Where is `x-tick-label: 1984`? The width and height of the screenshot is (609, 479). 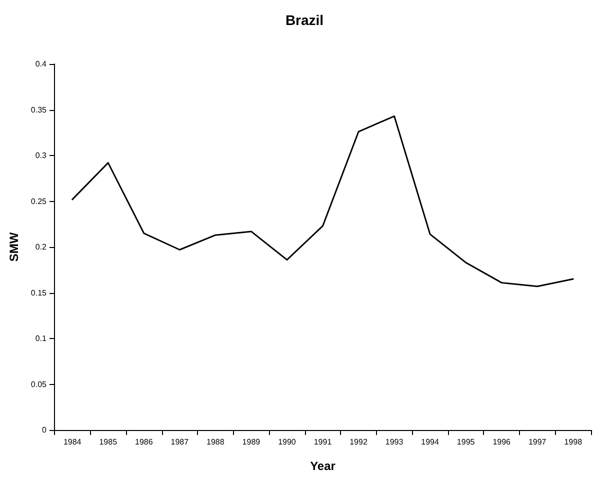 x-tick-label: 1984 is located at coordinates (72, 442).